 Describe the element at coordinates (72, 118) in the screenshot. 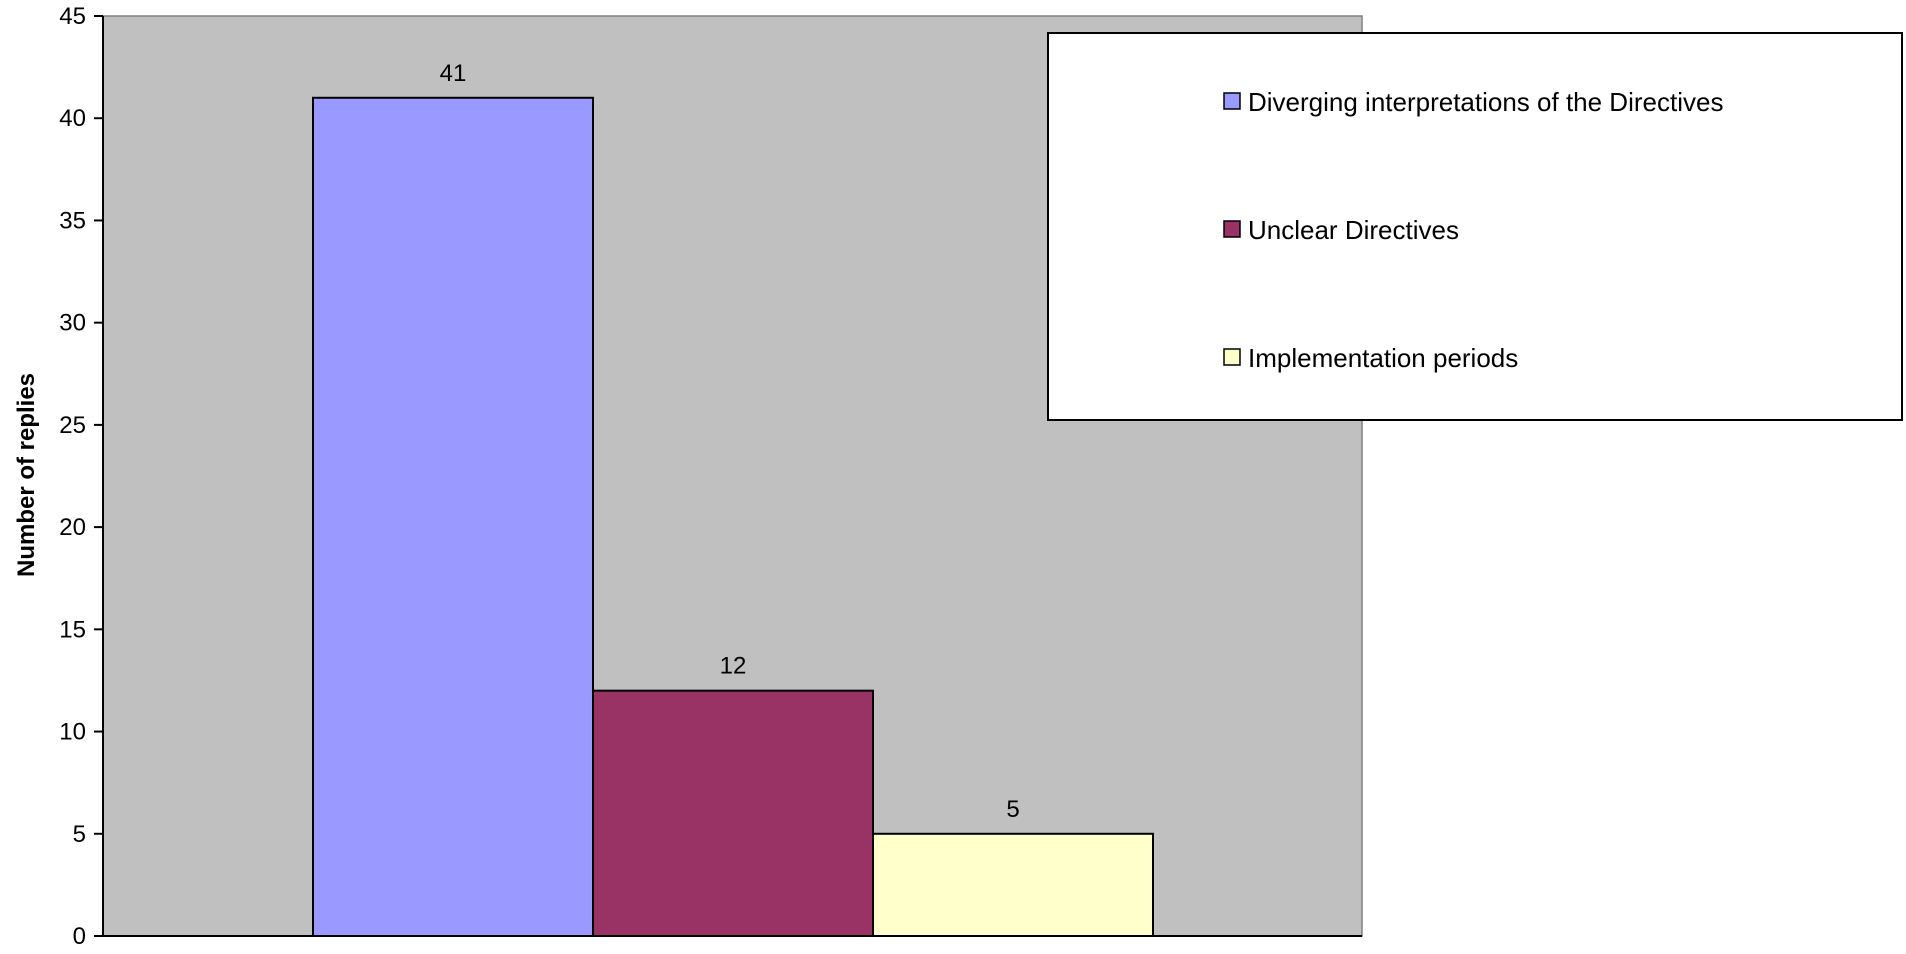

I see `y-tick-label: 40` at that location.